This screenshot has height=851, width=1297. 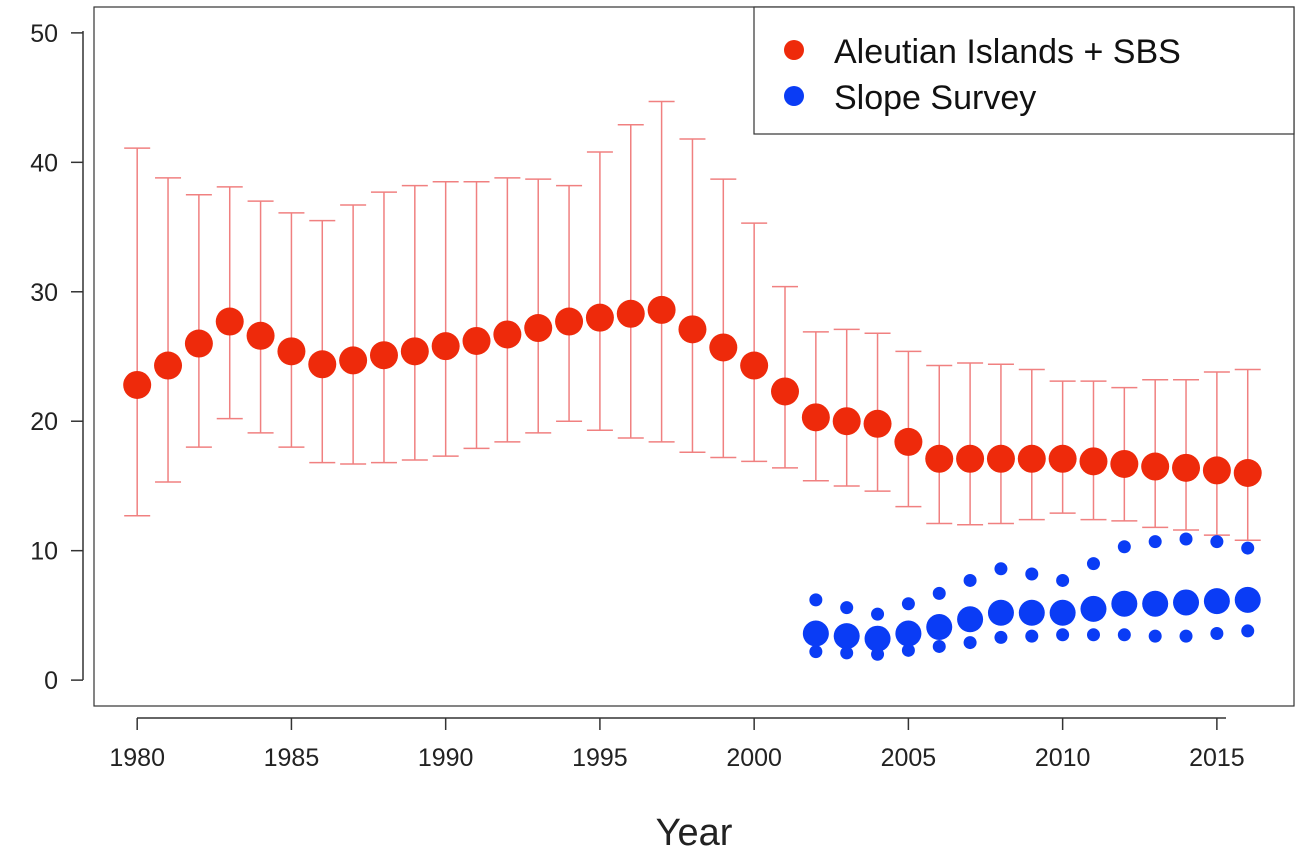 What do you see at coordinates (600, 758) in the screenshot?
I see `x-tick-label: 1995` at bounding box center [600, 758].